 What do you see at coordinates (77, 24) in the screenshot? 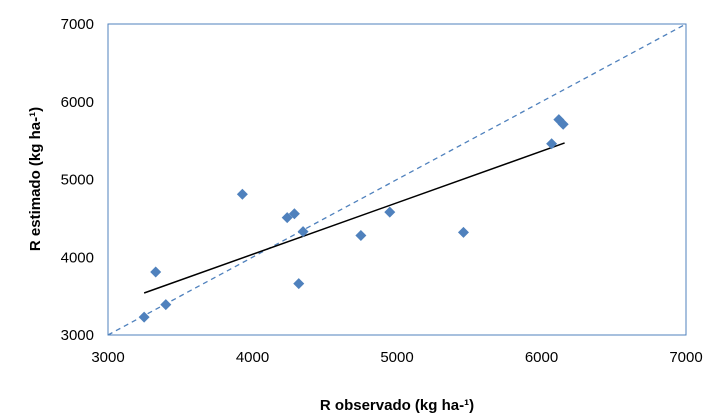
I see `y-tick-label: 7000` at bounding box center [77, 24].